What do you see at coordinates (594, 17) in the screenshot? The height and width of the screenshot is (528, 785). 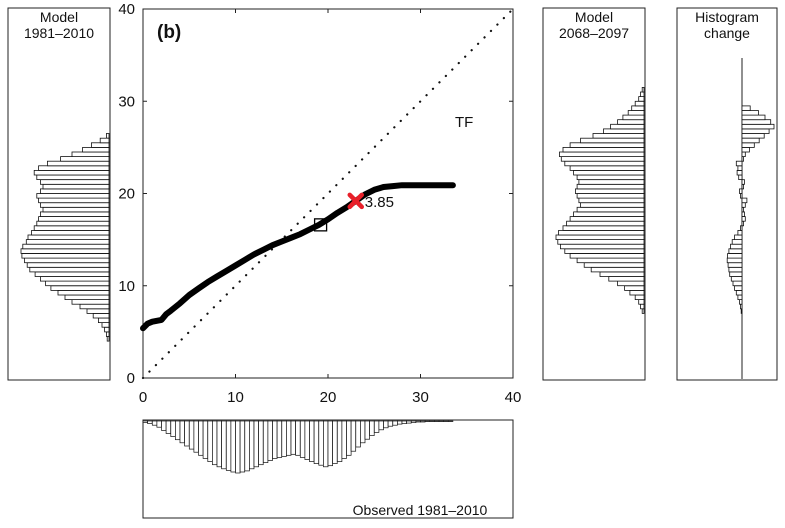 I see `model-future-title-line1: Model` at bounding box center [594, 17].